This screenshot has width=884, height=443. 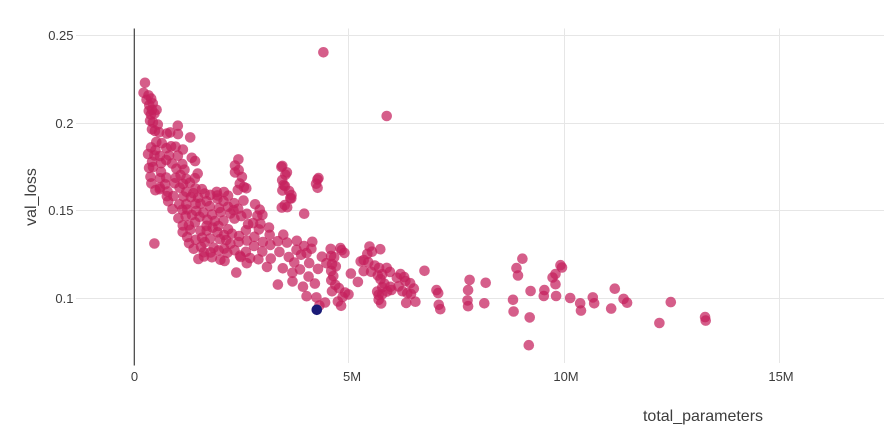 I want to click on svg-text: total_parameters, so click(x=703, y=416).